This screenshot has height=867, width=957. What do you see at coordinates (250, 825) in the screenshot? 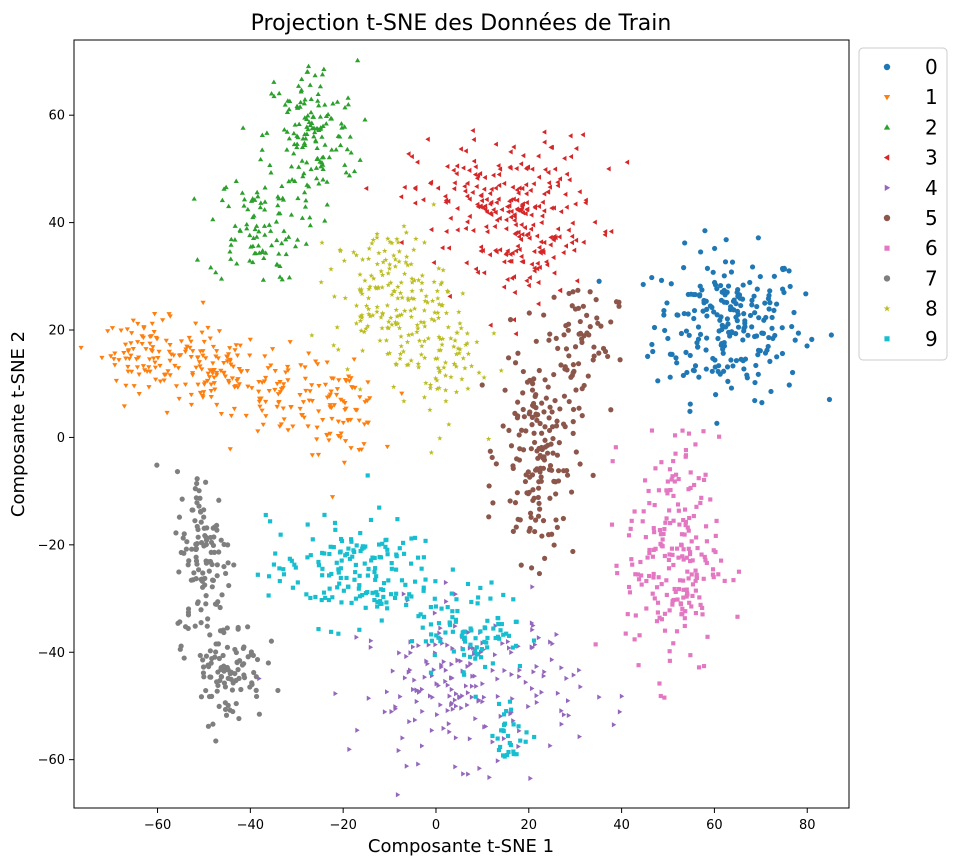
I see `x-tick-label: −40` at bounding box center [250, 825].